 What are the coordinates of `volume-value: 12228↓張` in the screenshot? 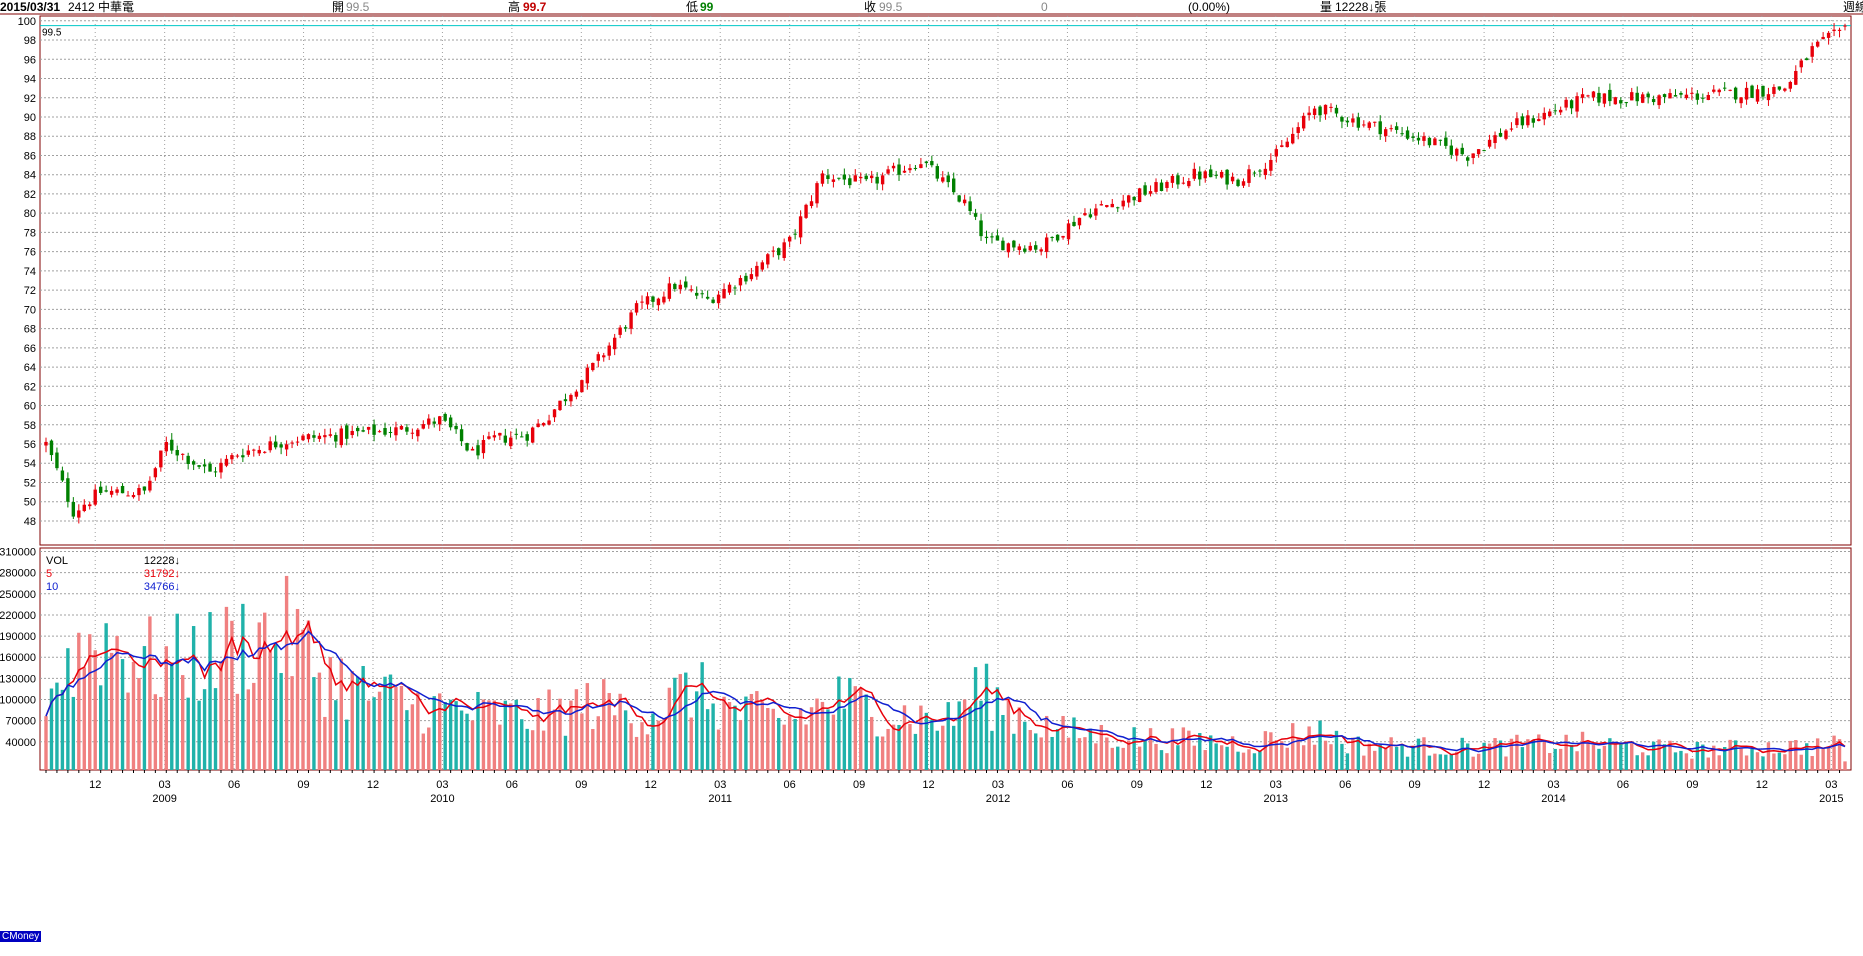 It's located at (1361, 7).